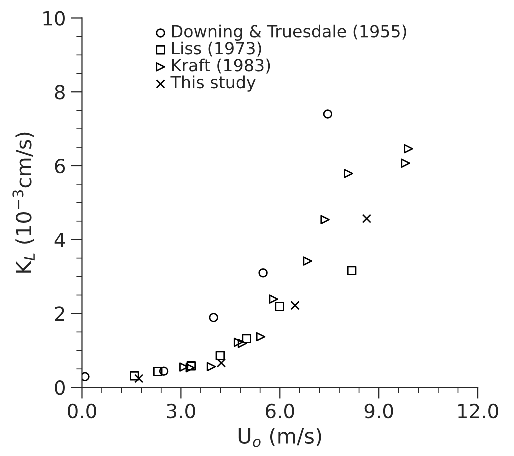  What do you see at coordinates (181, 411) in the screenshot?
I see `x-tick-label: 3.0` at bounding box center [181, 411].